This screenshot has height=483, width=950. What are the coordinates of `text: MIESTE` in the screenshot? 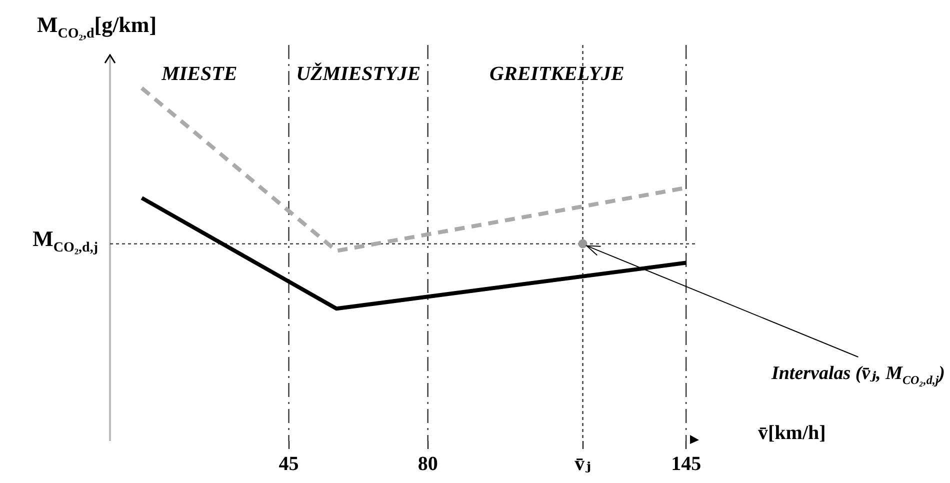 It's located at (199, 74).